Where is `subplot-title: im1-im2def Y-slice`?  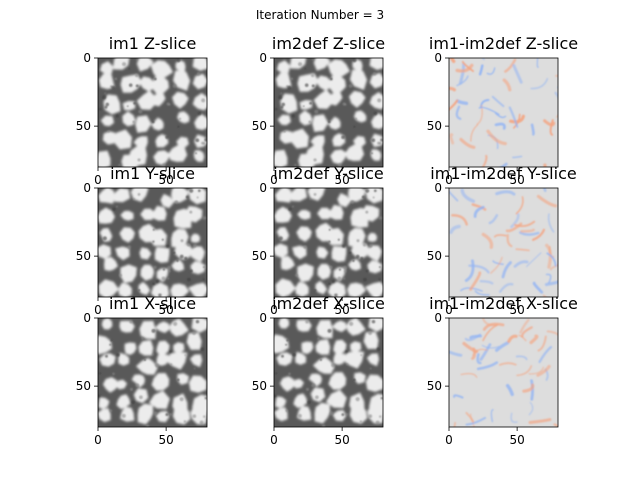 subplot-title: im1-im2def Y-slice is located at coordinates (503, 173).